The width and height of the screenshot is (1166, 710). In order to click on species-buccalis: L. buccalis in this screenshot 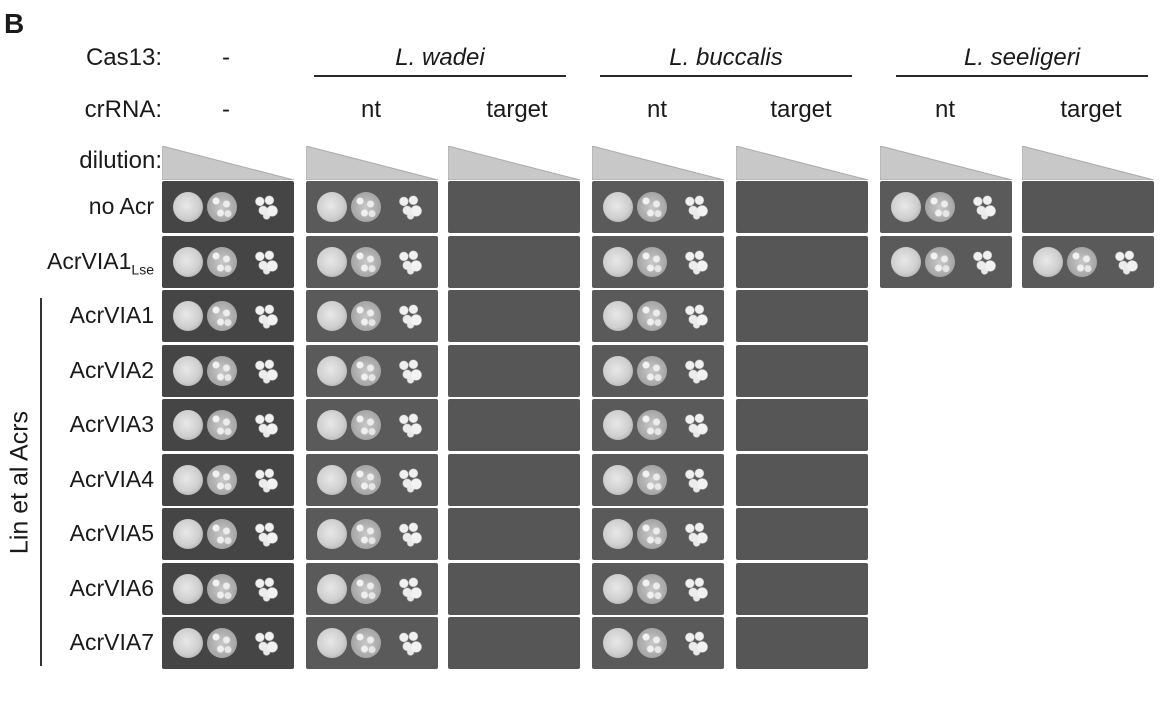, I will do `click(726, 57)`.